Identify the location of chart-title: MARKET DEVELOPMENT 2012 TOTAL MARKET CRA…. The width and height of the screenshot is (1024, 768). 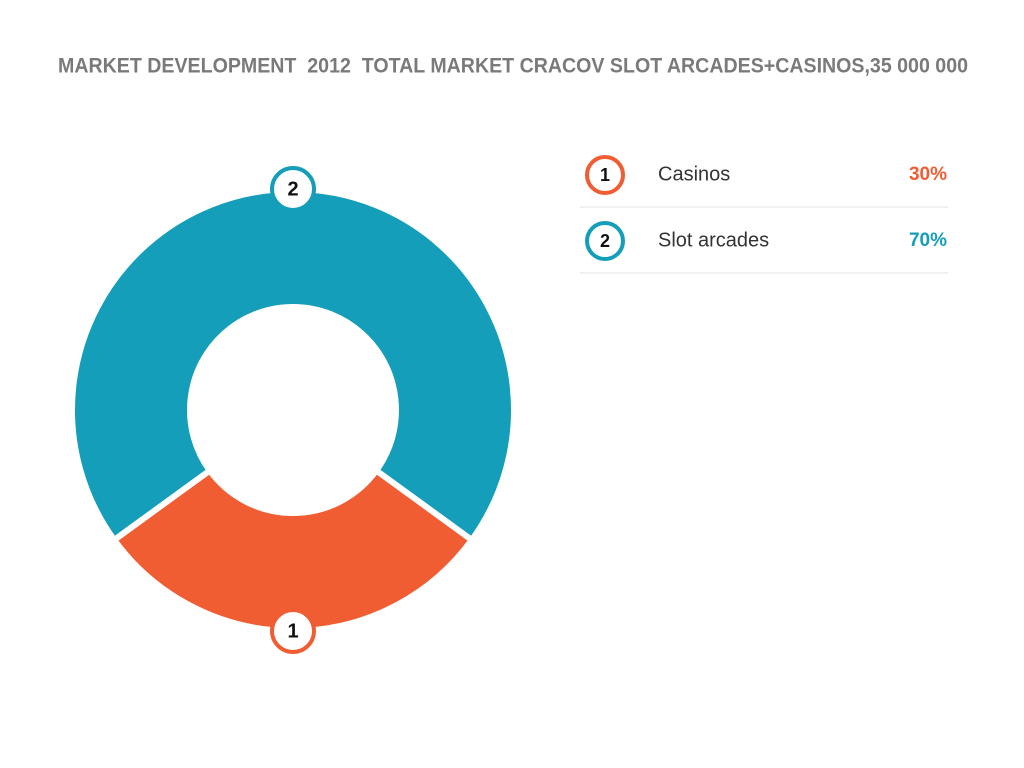
(513, 66).